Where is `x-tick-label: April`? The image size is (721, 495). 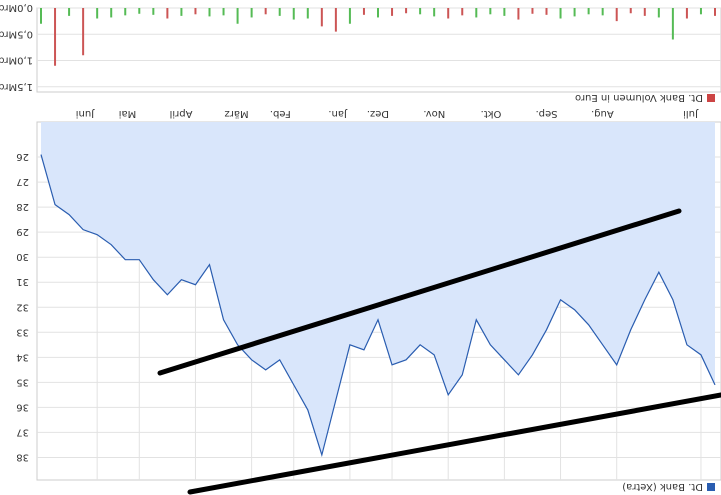 x-tick-label: April is located at coordinates (181, 113).